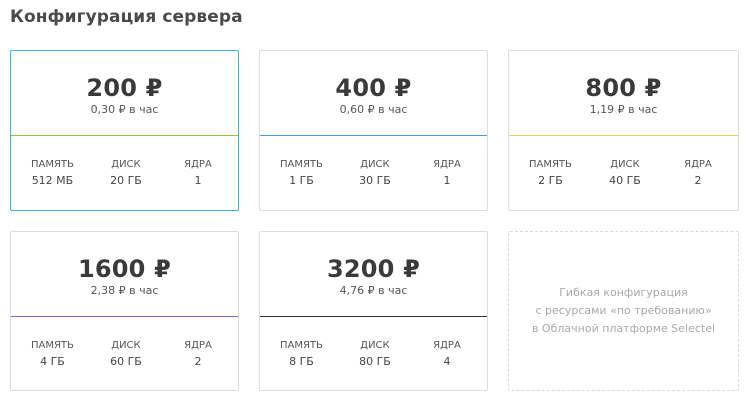  Describe the element at coordinates (126, 180) in the screenshot. I see `spec-disk-value: 20 ГБ` at that location.